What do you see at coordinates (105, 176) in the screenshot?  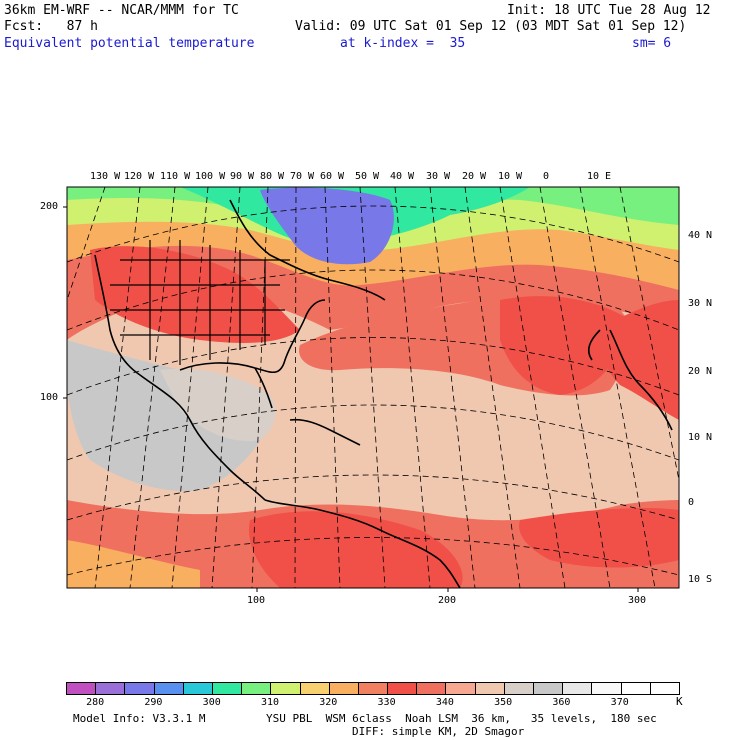 I see `longitude-label: 130 W` at bounding box center [105, 176].